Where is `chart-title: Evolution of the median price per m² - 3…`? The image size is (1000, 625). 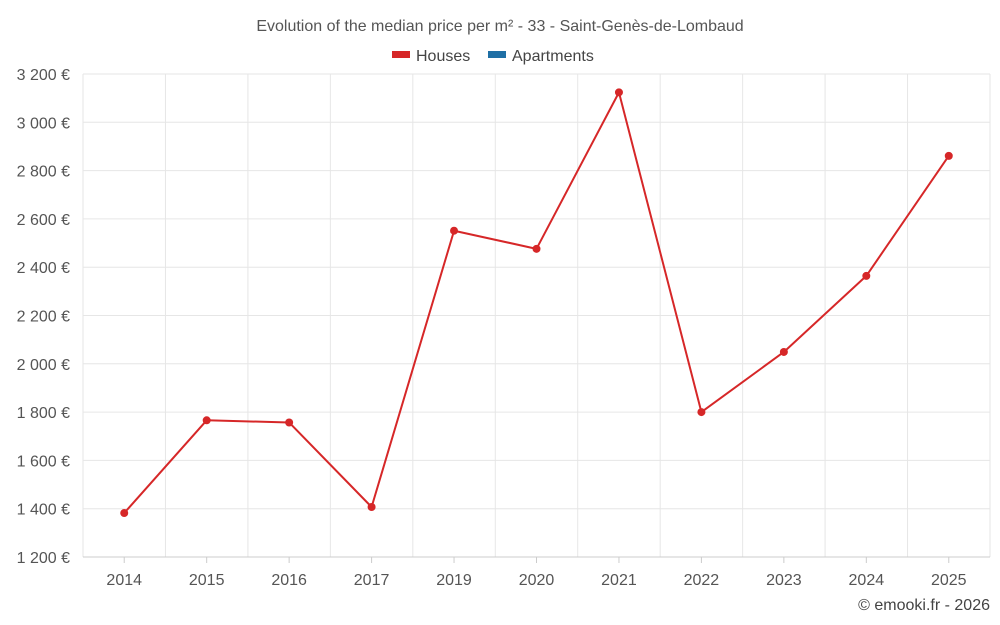 chart-title: Evolution of the median price per m² - 3… is located at coordinates (499, 26).